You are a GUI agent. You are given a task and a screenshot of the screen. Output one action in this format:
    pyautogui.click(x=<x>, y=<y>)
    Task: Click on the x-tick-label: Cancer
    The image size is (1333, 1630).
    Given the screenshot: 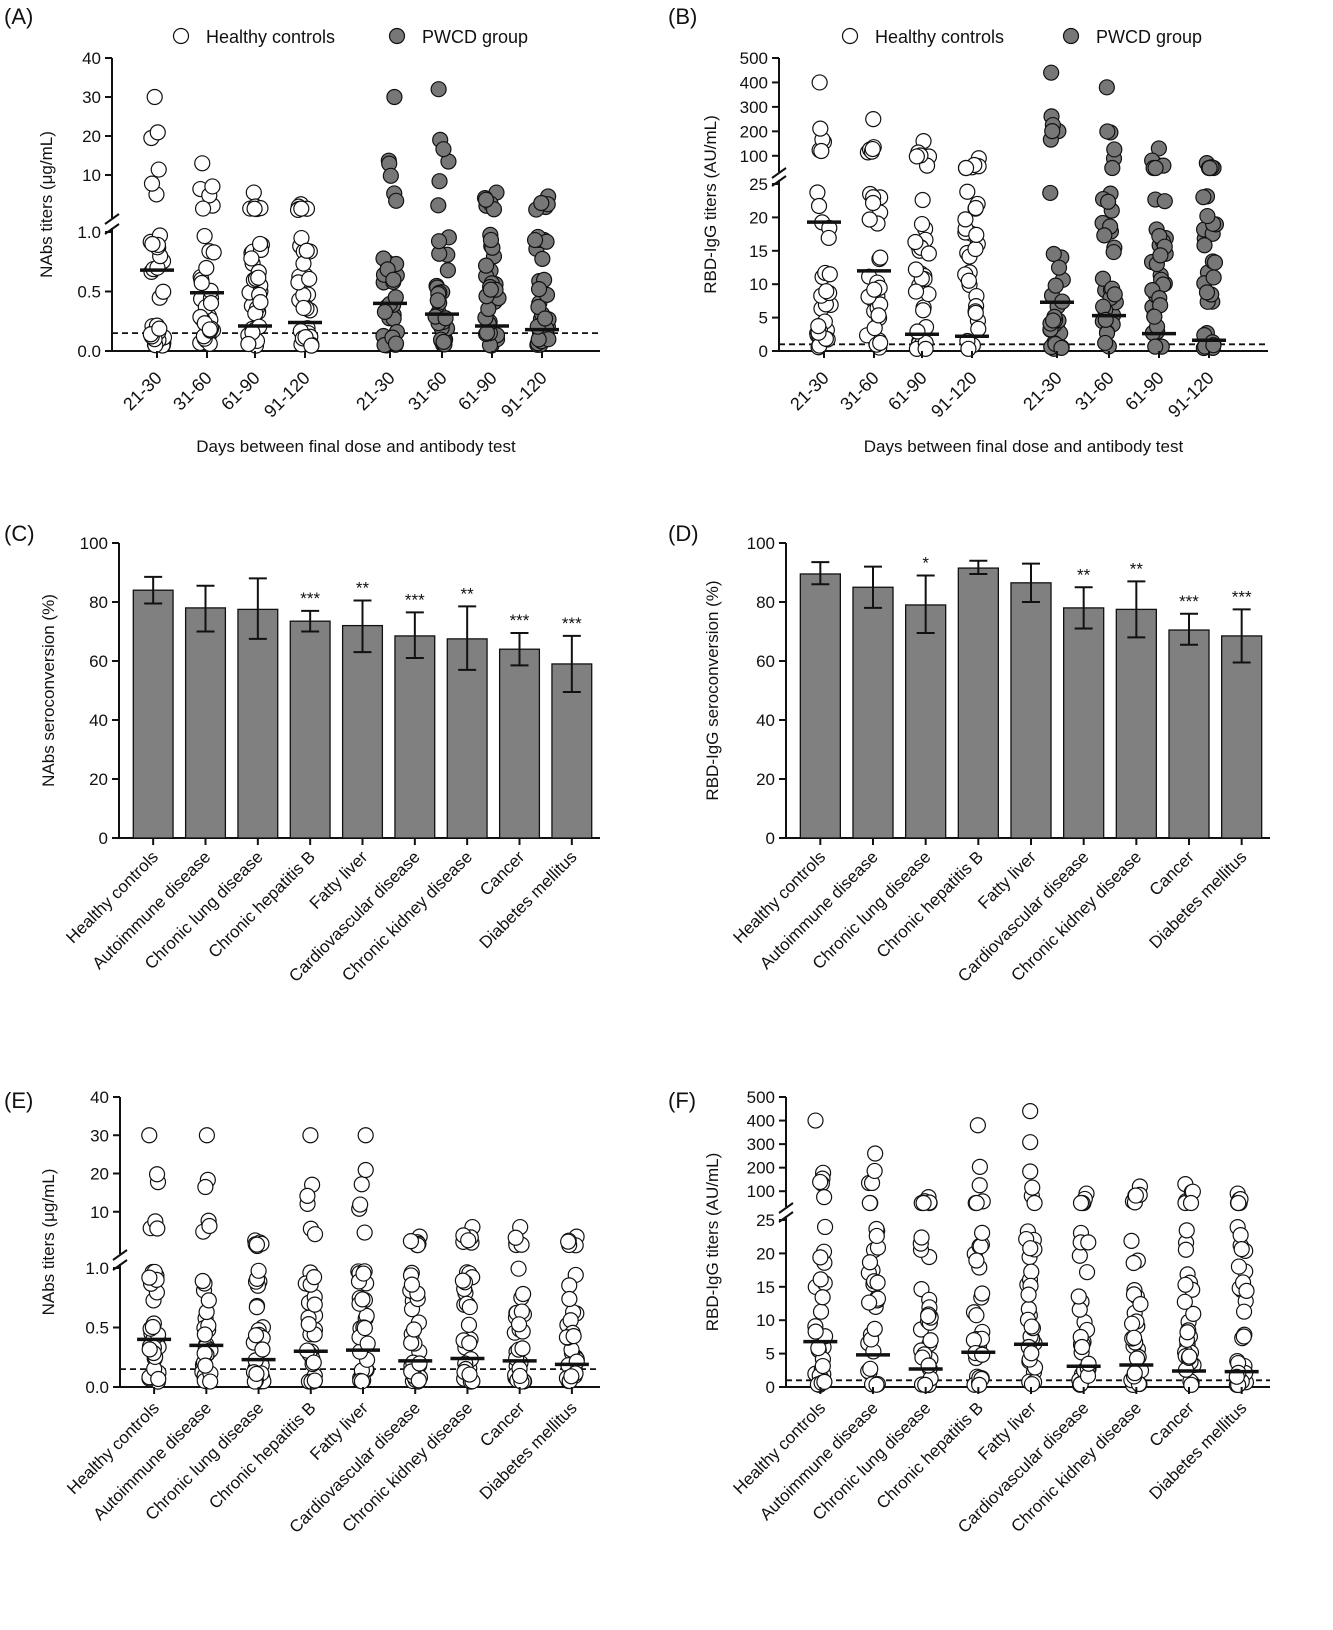 What is the action you would take?
    pyautogui.click(x=502, y=1424)
    